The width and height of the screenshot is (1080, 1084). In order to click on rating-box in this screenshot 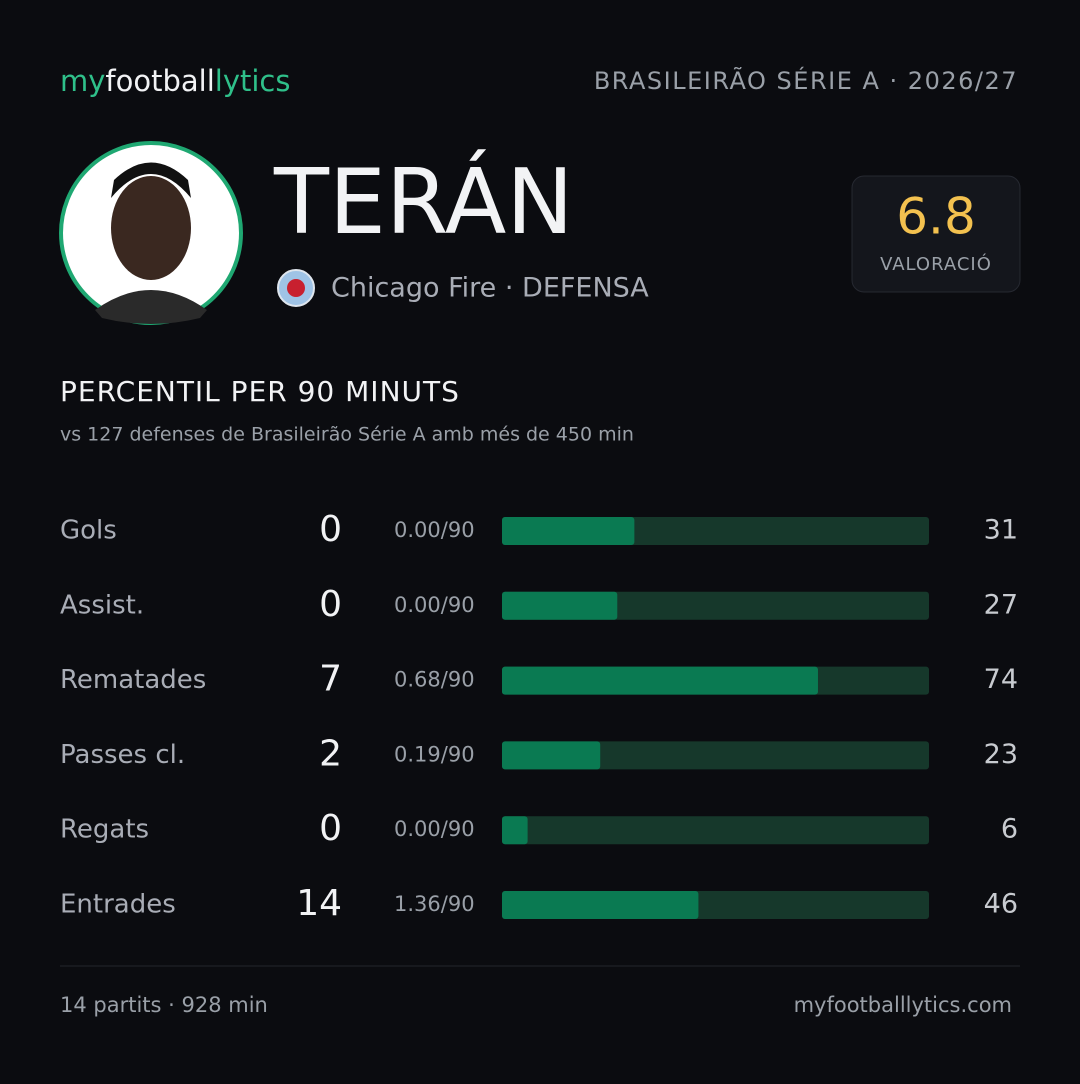, I will do `click(936, 234)`.